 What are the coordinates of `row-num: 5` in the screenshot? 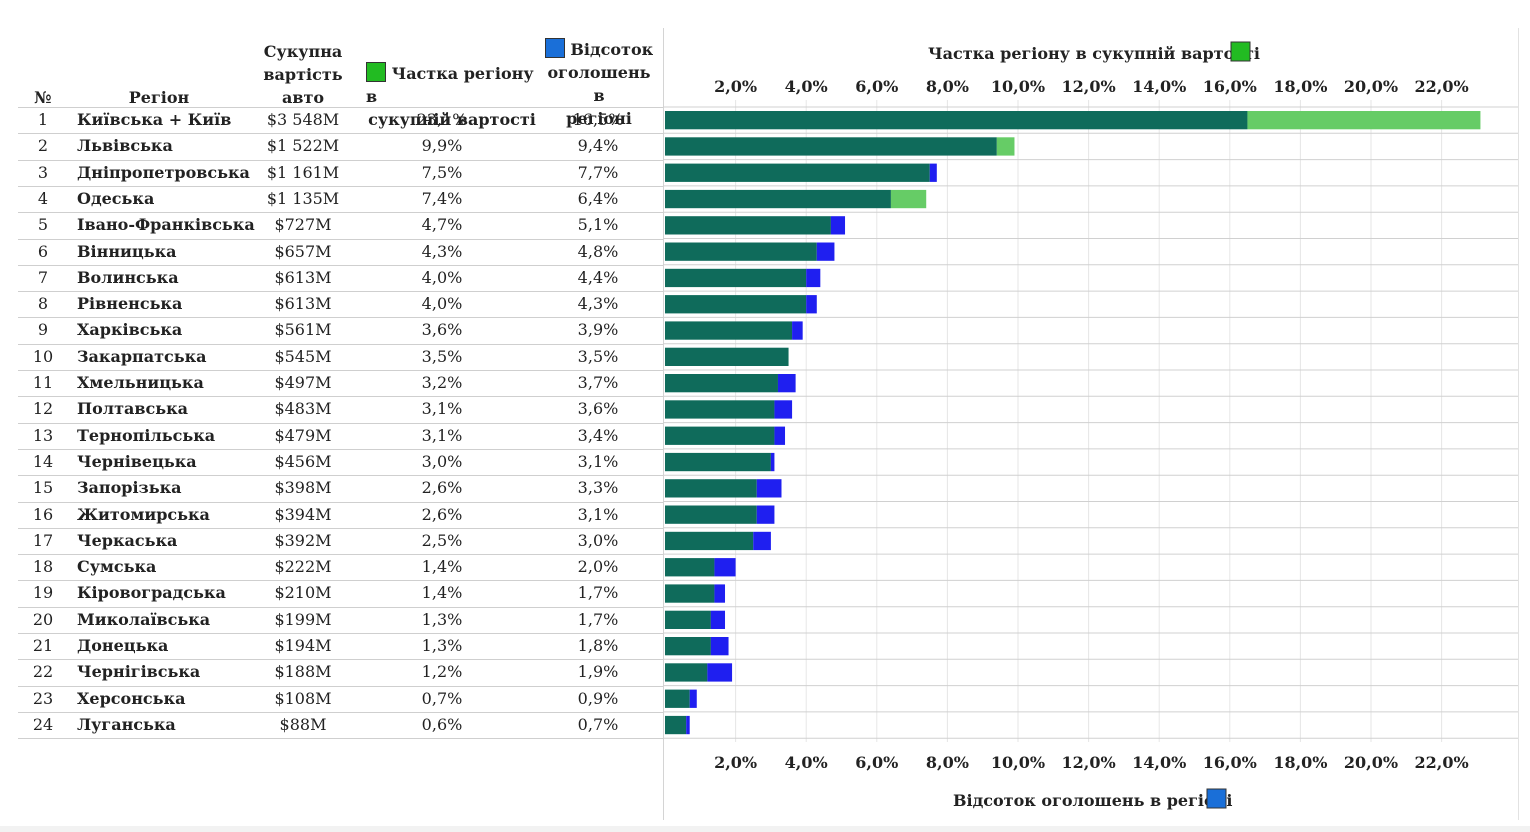 It's located at (43, 225).